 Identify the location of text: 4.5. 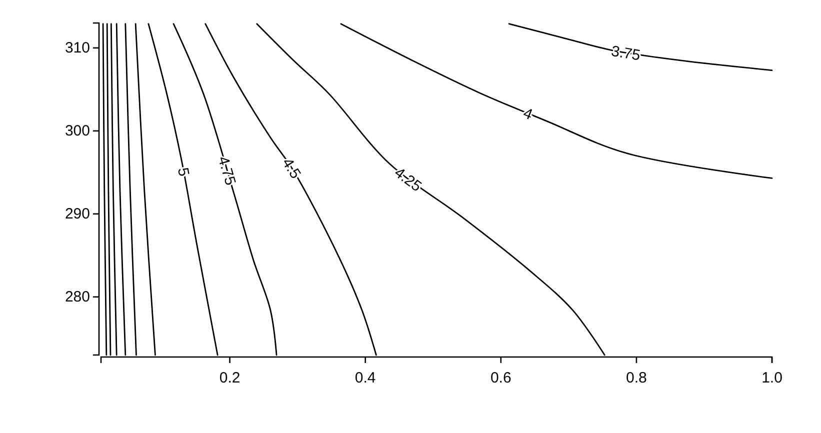
(291, 168).